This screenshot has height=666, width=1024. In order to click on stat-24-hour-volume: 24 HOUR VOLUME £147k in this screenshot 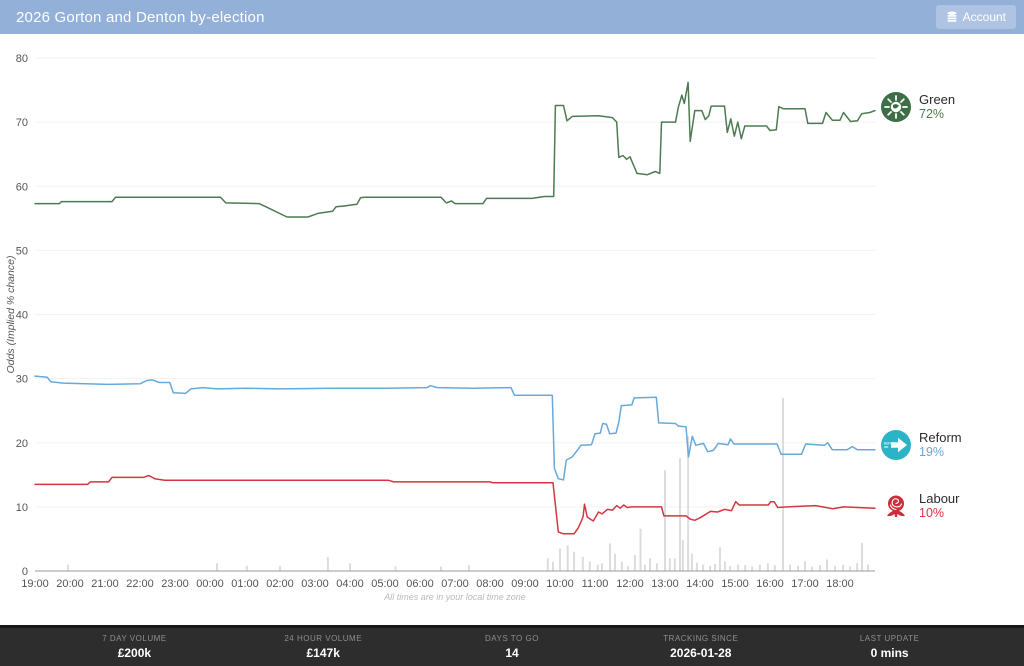, I will do `click(323, 647)`.